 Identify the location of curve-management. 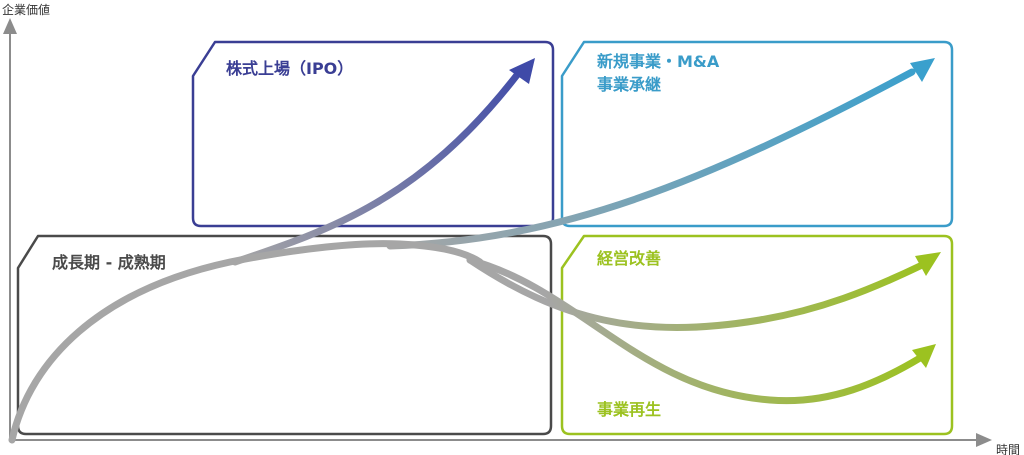
(695, 293).